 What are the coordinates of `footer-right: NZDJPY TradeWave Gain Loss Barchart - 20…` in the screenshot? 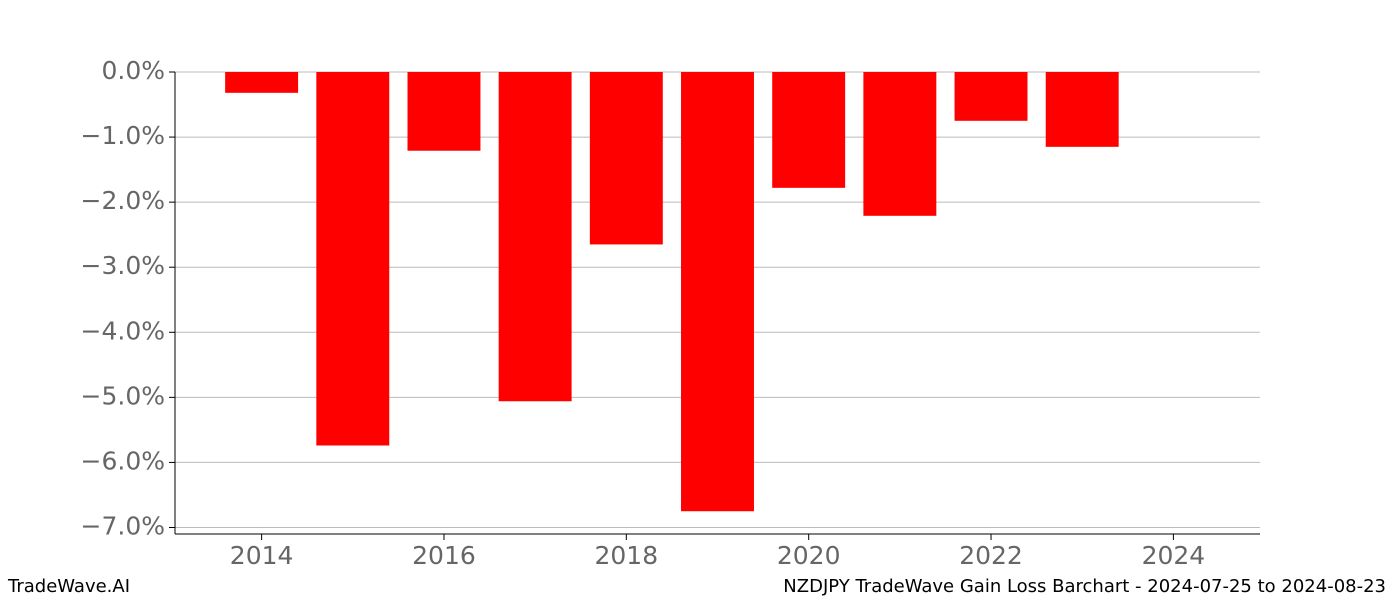 It's located at (1084, 586).